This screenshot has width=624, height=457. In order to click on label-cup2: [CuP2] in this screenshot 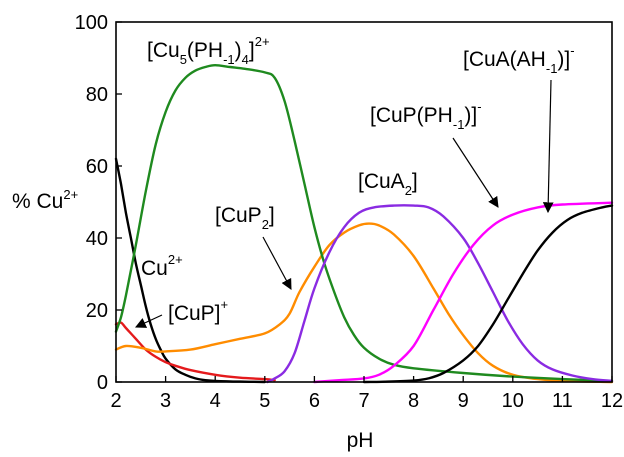, I will do `click(245, 218)`.